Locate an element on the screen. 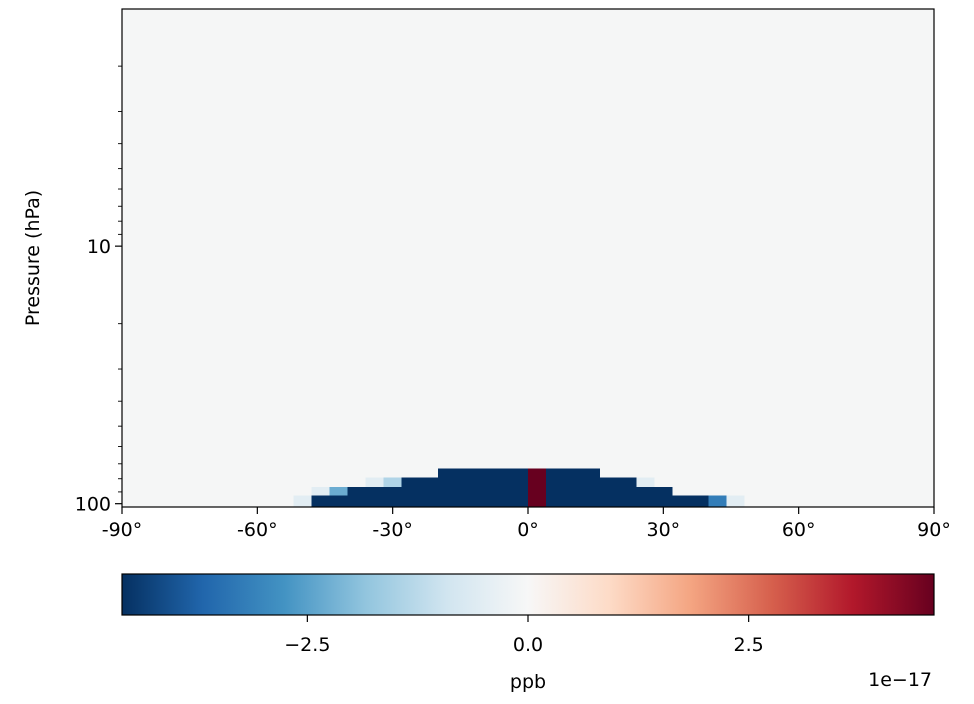 Image resolution: width=974 pixels, height=704 pixels. x-tick-label: 60° is located at coordinates (799, 530).